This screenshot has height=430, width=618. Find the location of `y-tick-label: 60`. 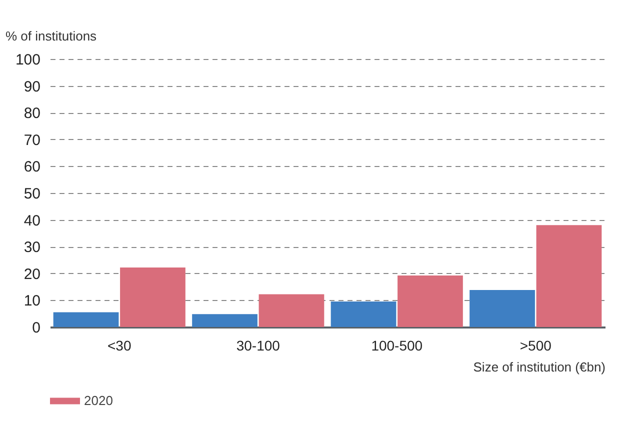

y-tick-label: 60 is located at coordinates (32, 167).